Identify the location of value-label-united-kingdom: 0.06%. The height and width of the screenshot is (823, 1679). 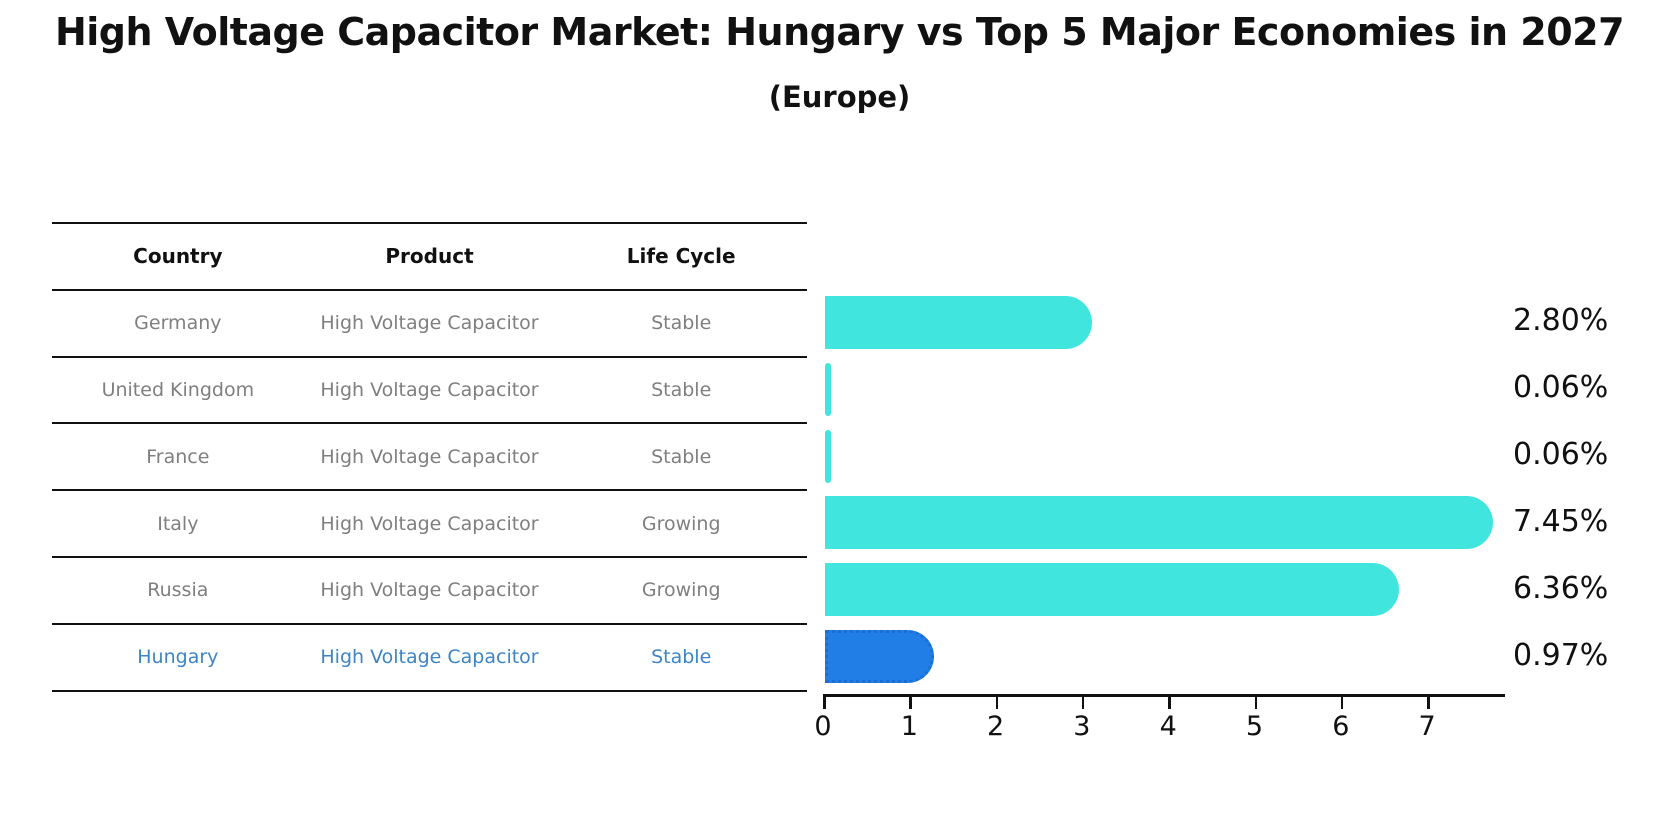
(1561, 388).